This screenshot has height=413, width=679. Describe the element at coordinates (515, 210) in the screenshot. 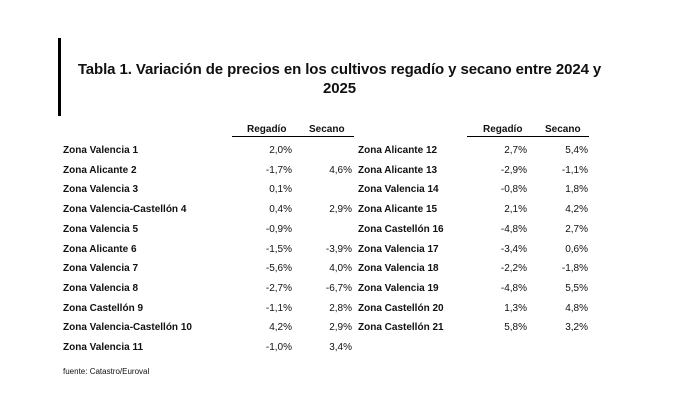

I see `regadio-value: 2,1%` at that location.